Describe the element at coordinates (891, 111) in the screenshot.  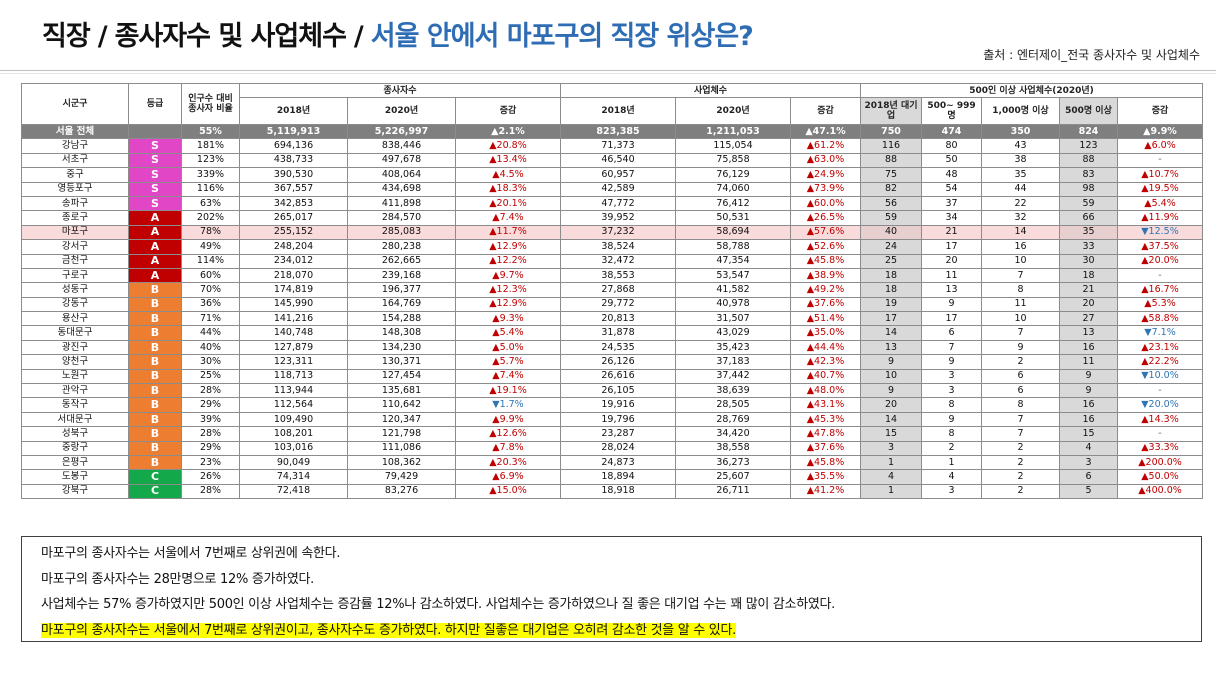
I see `header-large-2018: 2018년 대기업` at that location.